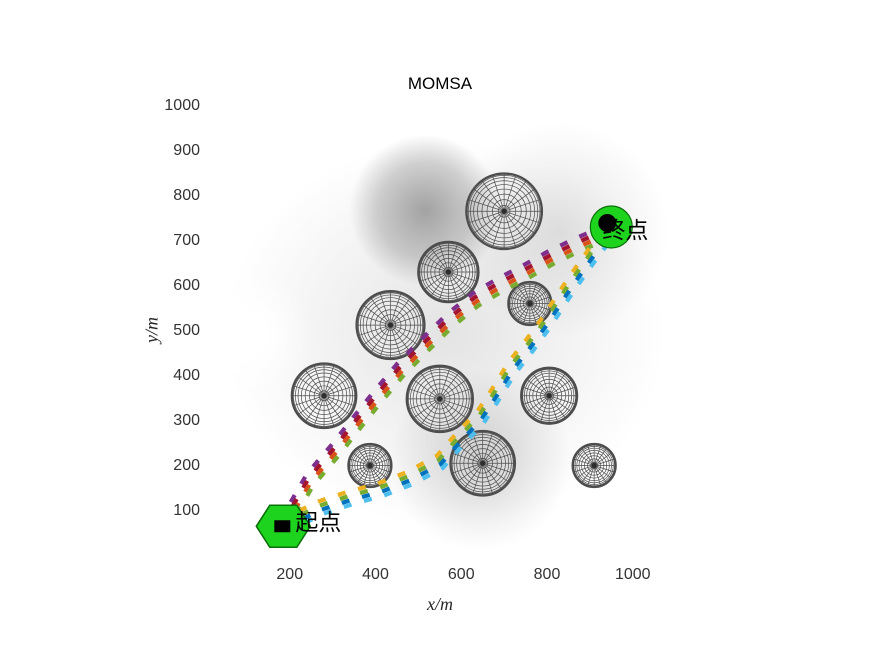 The image size is (875, 656). Describe the element at coordinates (547, 574) in the screenshot. I see `x-tick-label: 800` at that location.